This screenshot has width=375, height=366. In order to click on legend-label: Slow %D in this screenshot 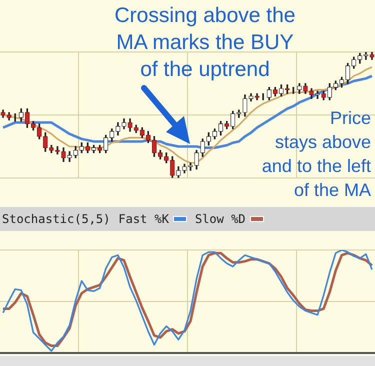, I will do `click(220, 219)`.